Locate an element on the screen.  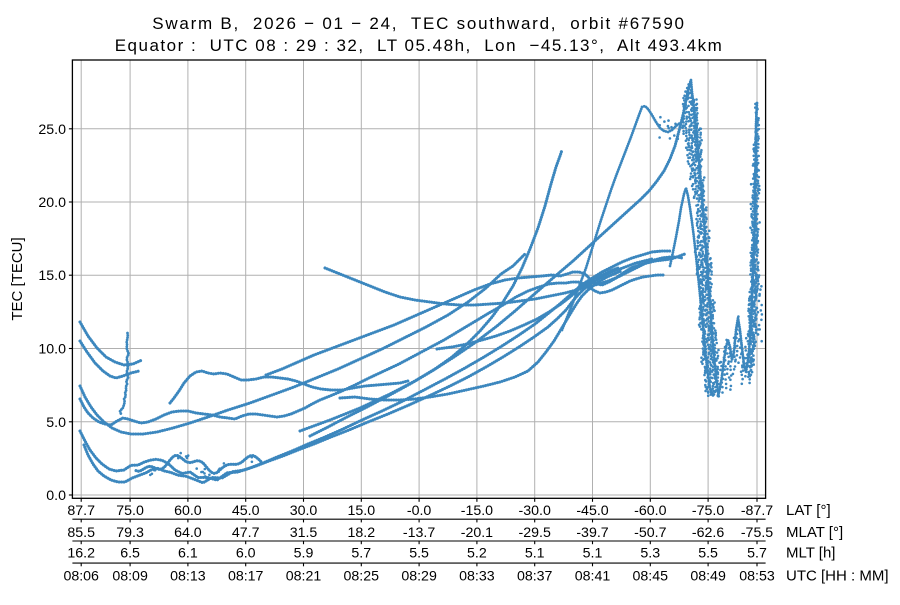
svg-text: -87.7 is located at coordinates (757, 511).